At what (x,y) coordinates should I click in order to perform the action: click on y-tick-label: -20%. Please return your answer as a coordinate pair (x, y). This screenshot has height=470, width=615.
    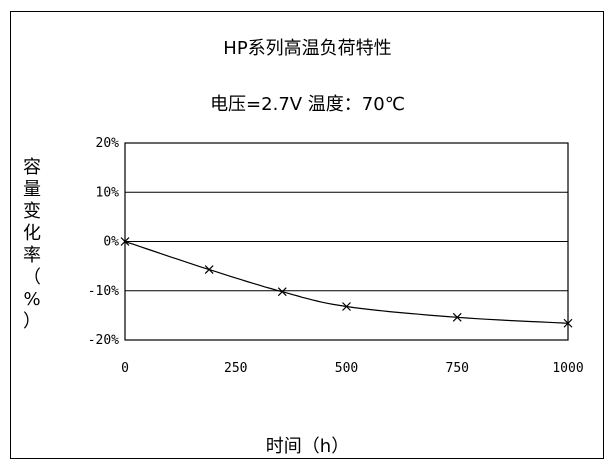
    Looking at the image, I should click on (103, 340).